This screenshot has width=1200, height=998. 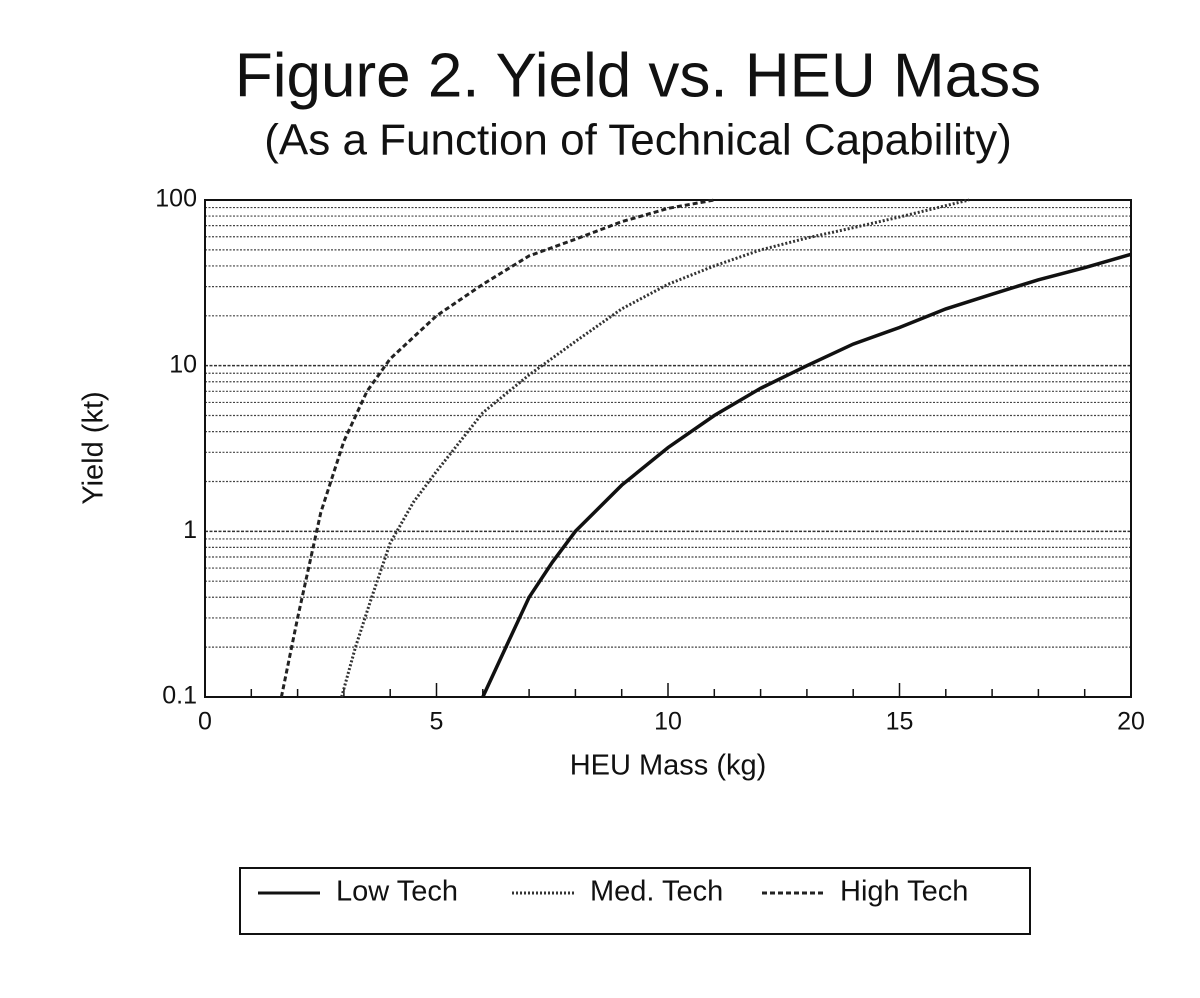 What do you see at coordinates (437, 722) in the screenshot?
I see `x-tick-label: 5` at bounding box center [437, 722].